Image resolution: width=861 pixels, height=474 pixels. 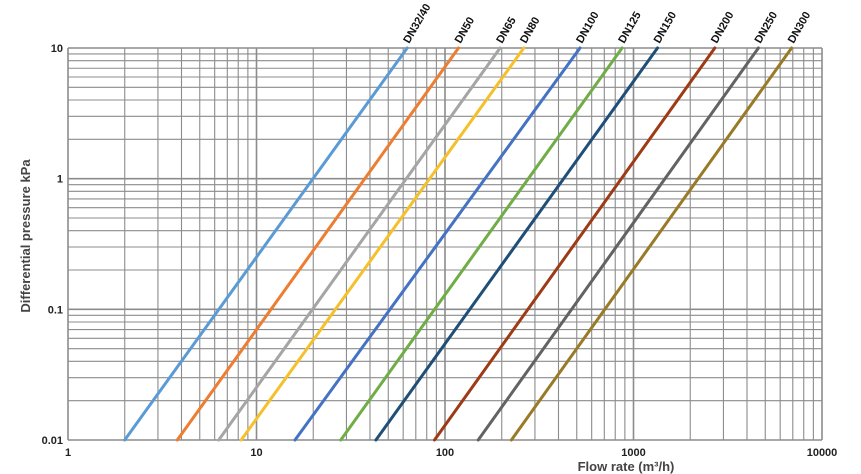 I want to click on series-label: DN65, so click(x=506, y=30).